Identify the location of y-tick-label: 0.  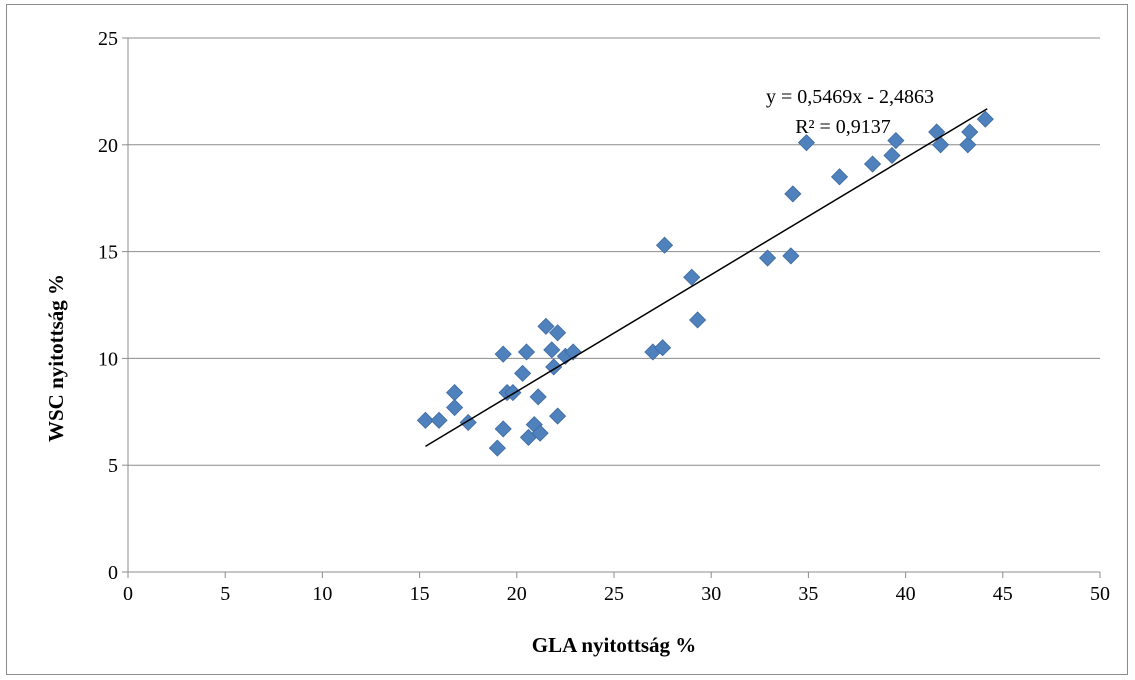
(113, 573).